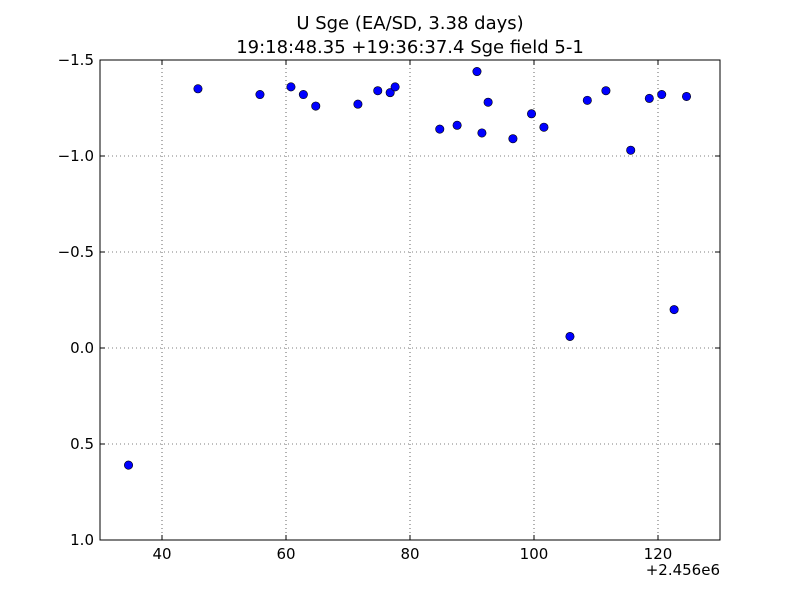 The height and width of the screenshot is (600, 800). Describe the element at coordinates (409, 23) in the screenshot. I see `chart-title: U Sge (EA/SD, 3.38 days)` at that location.